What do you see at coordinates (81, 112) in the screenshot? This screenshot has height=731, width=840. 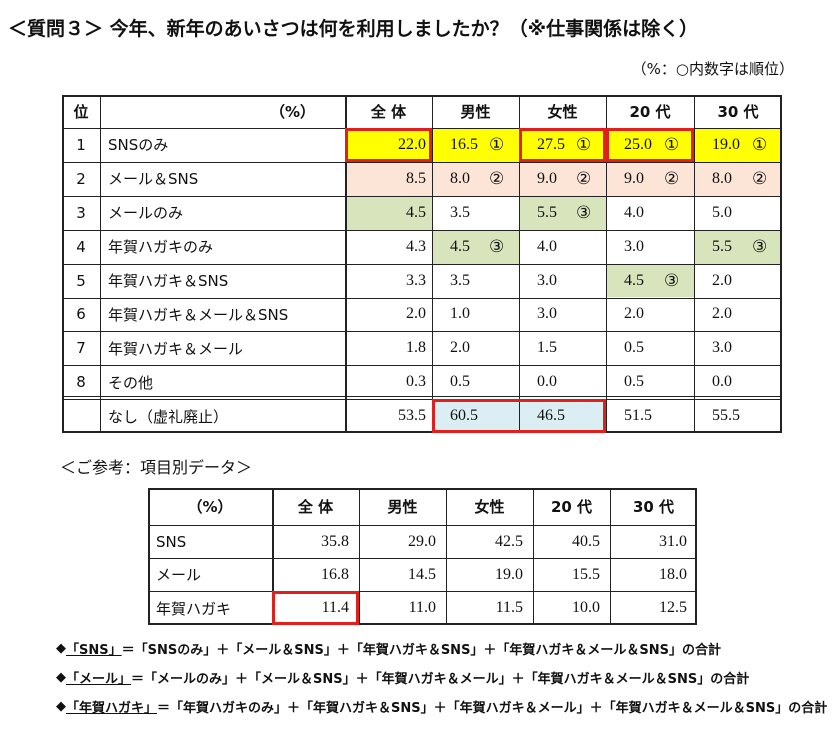 I see `column-header: 位` at bounding box center [81, 112].